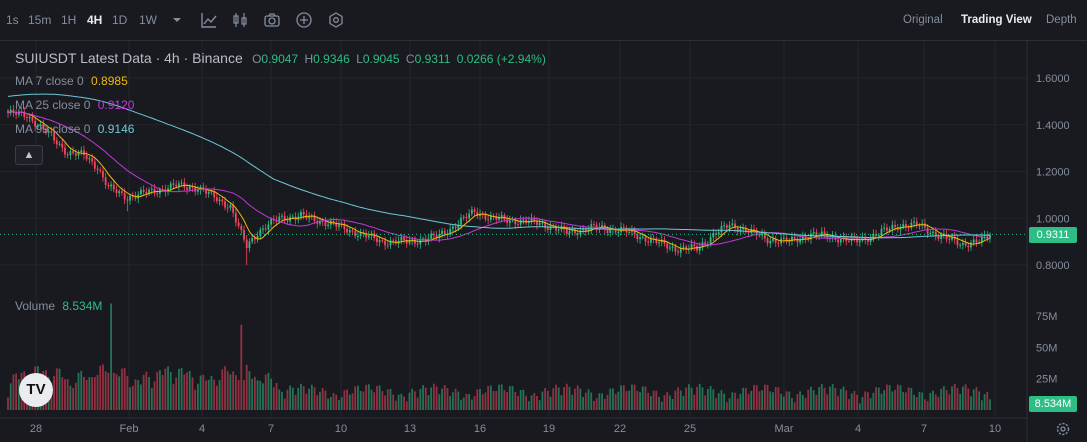 Image resolution: width=1087 pixels, height=442 pixels. I want to click on volume-tick-label: 25M, so click(1046, 380).